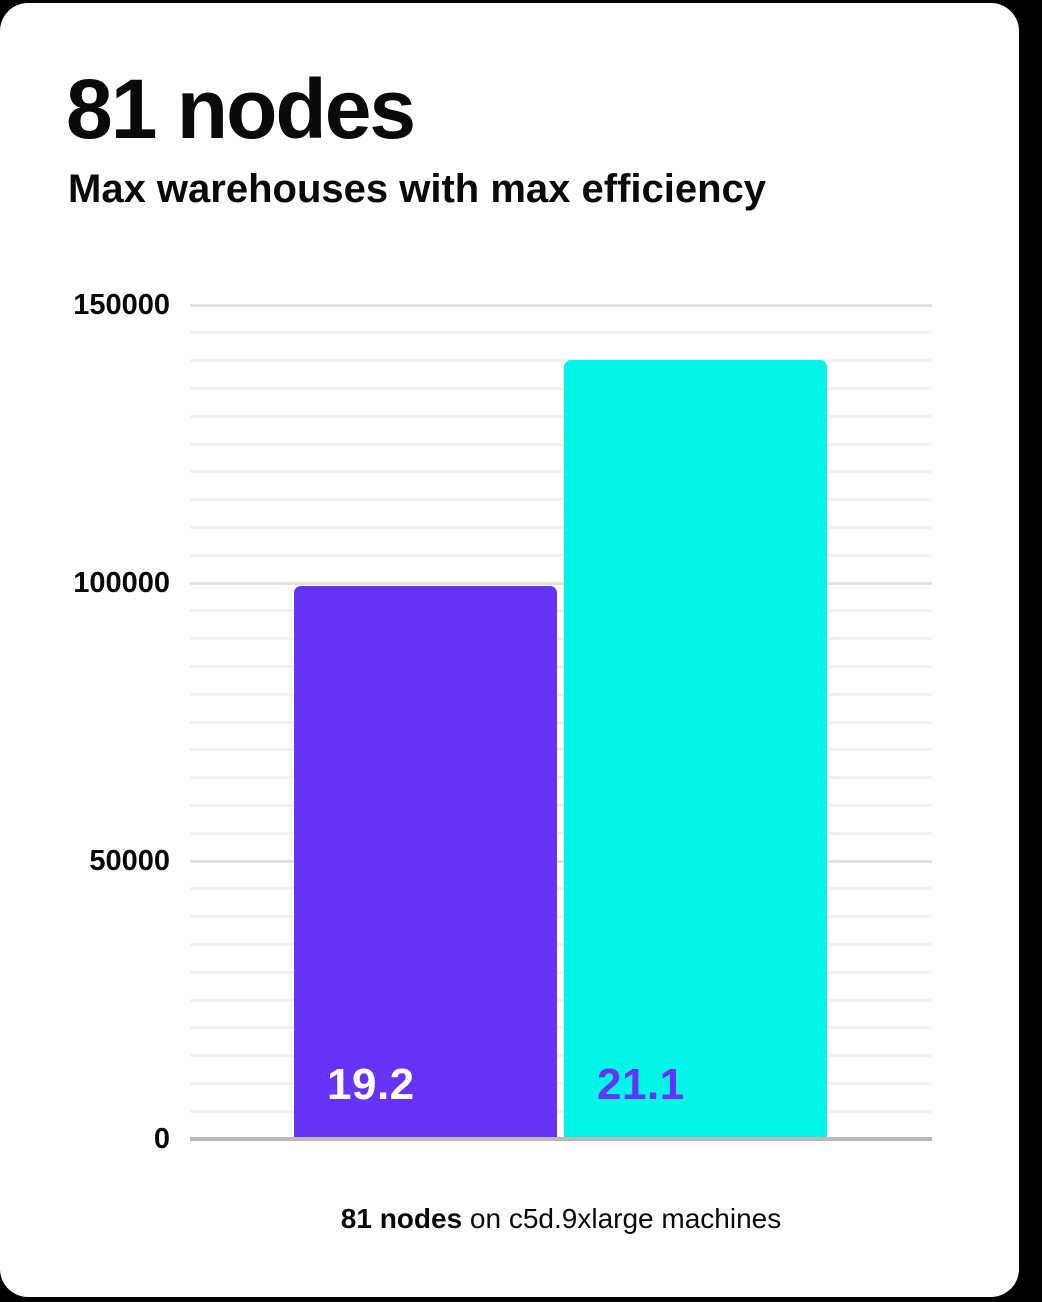 The width and height of the screenshot is (1042, 1302). What do you see at coordinates (241, 109) in the screenshot?
I see `page-title: 81 nodes` at bounding box center [241, 109].